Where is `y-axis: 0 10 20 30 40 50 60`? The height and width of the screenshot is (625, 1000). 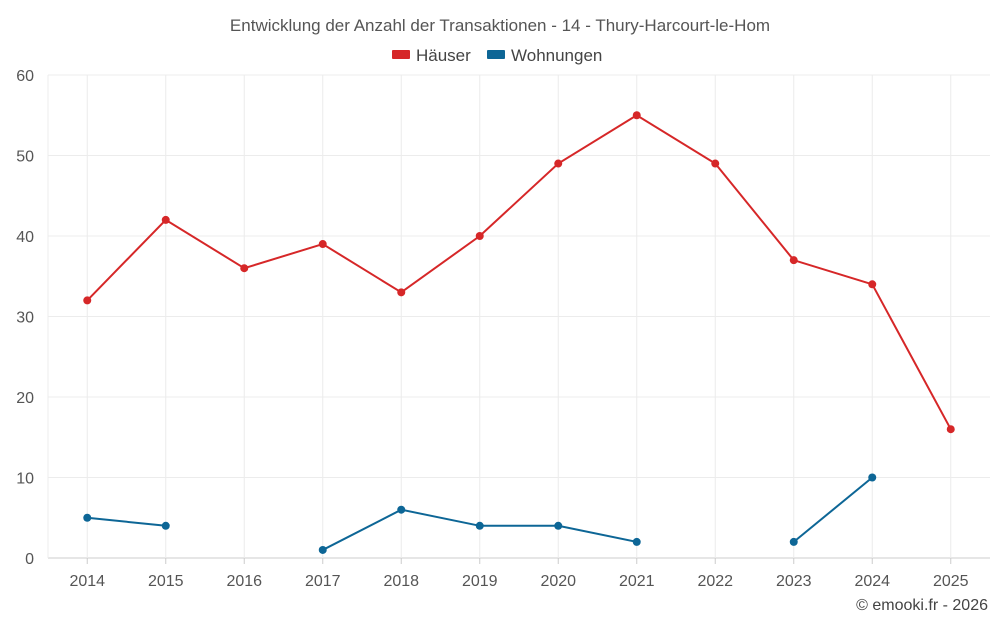
y-axis: 0 10 20 30 40 50 60 is located at coordinates (25, 318).